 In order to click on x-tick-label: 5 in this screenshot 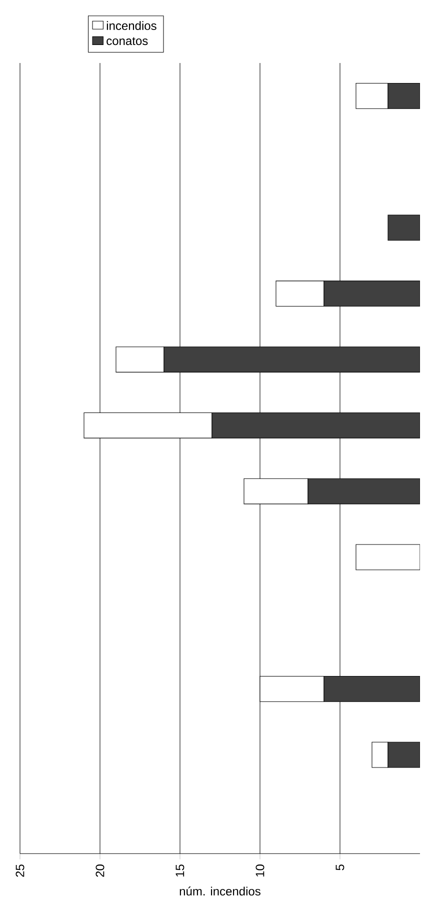, I will do `click(340, 867)`.